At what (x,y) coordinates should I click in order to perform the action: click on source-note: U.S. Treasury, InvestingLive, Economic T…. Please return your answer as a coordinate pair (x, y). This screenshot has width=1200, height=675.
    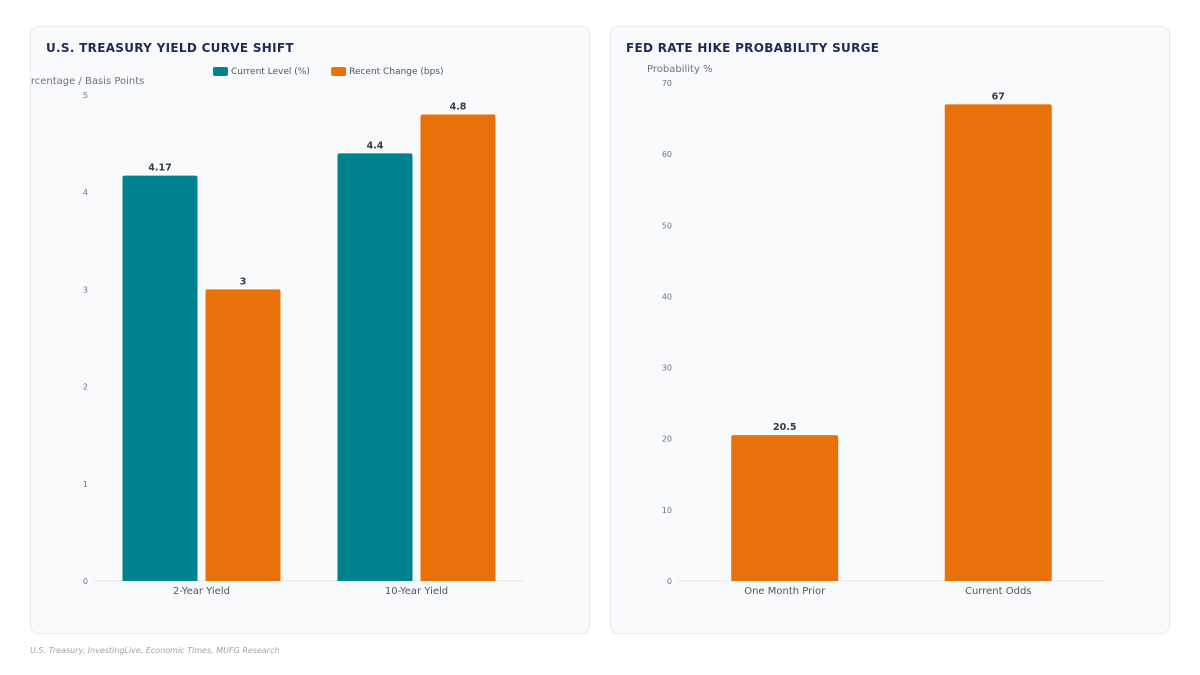
    Looking at the image, I should click on (155, 650).